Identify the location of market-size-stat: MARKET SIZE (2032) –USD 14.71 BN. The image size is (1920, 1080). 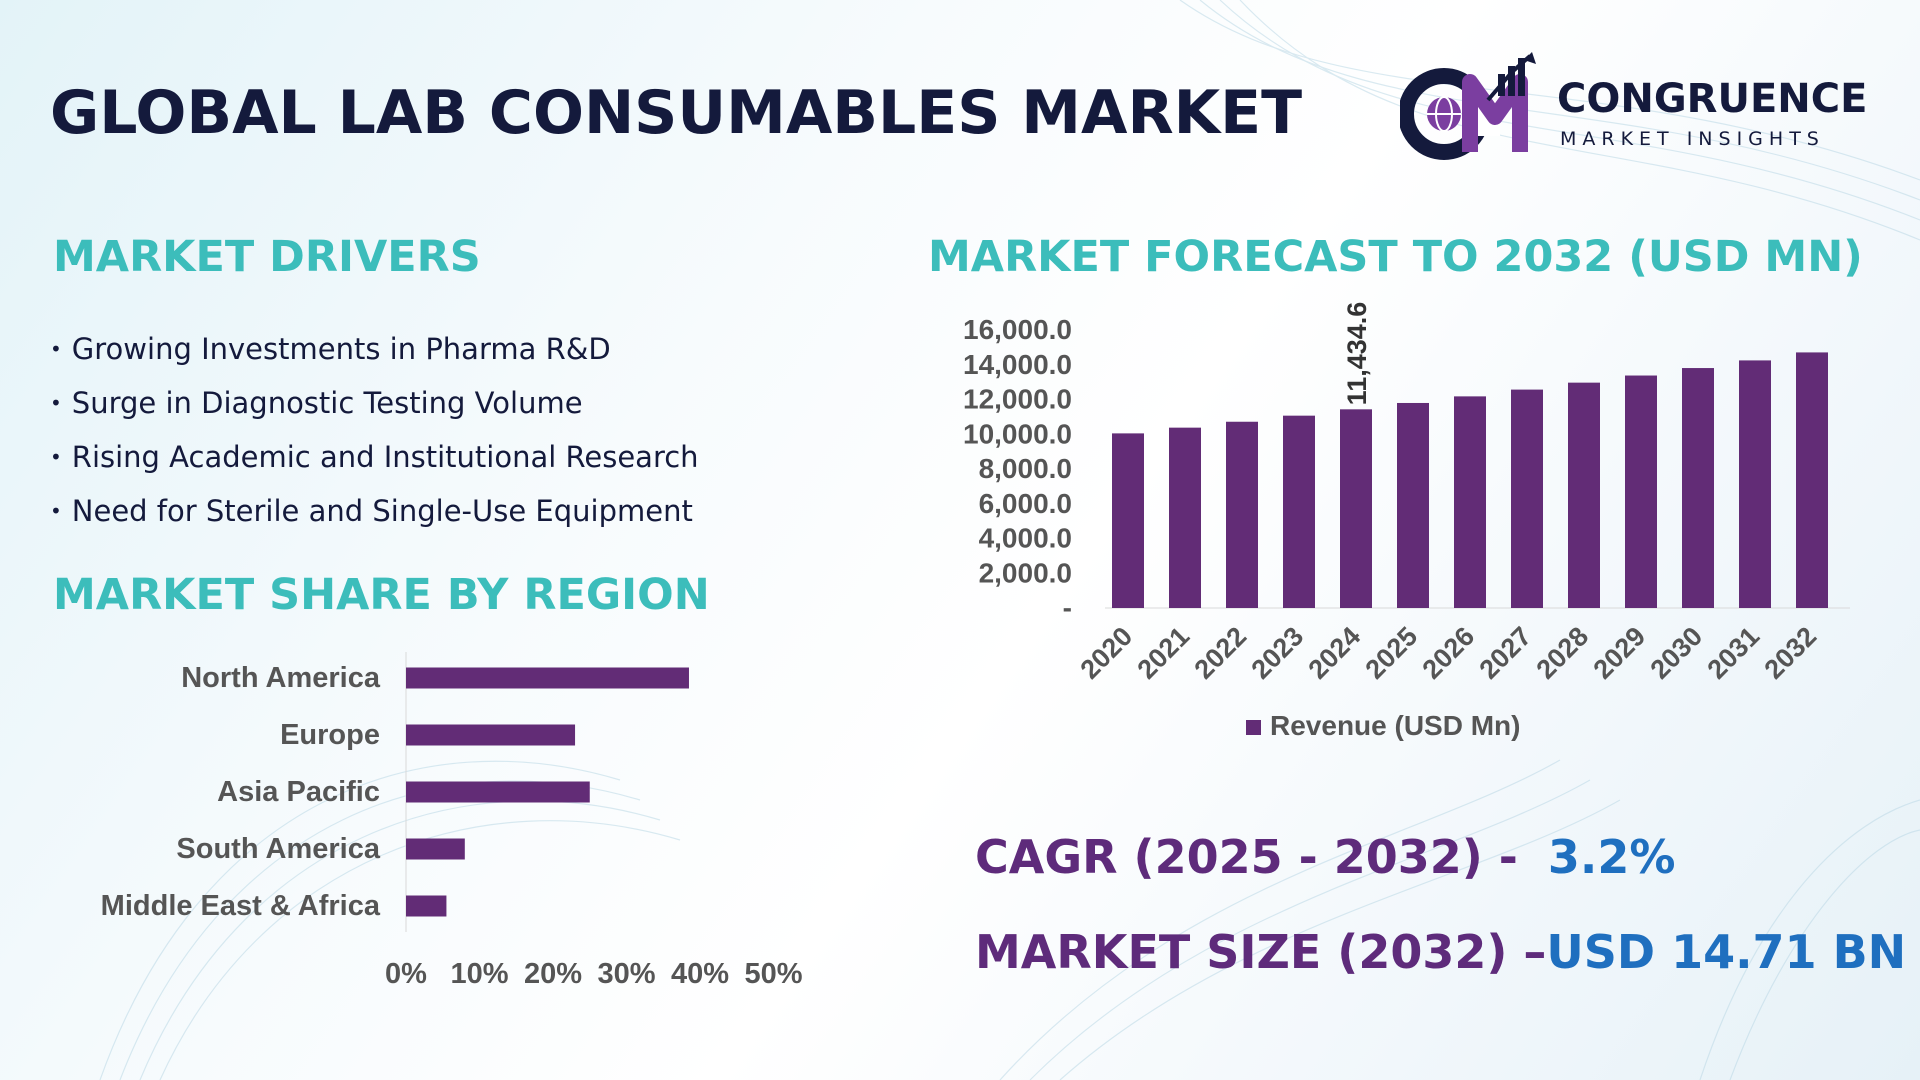
(1440, 952).